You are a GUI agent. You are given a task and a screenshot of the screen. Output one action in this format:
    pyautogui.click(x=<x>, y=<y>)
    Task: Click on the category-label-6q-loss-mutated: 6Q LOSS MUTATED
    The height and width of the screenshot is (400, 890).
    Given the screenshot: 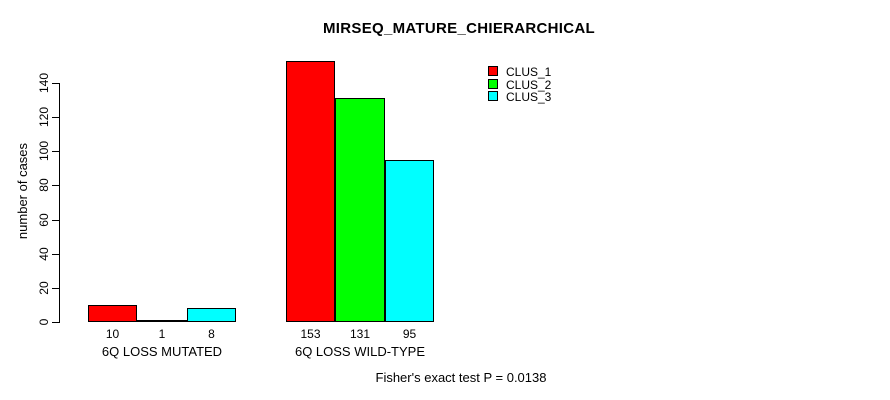 What is the action you would take?
    pyautogui.click(x=162, y=351)
    